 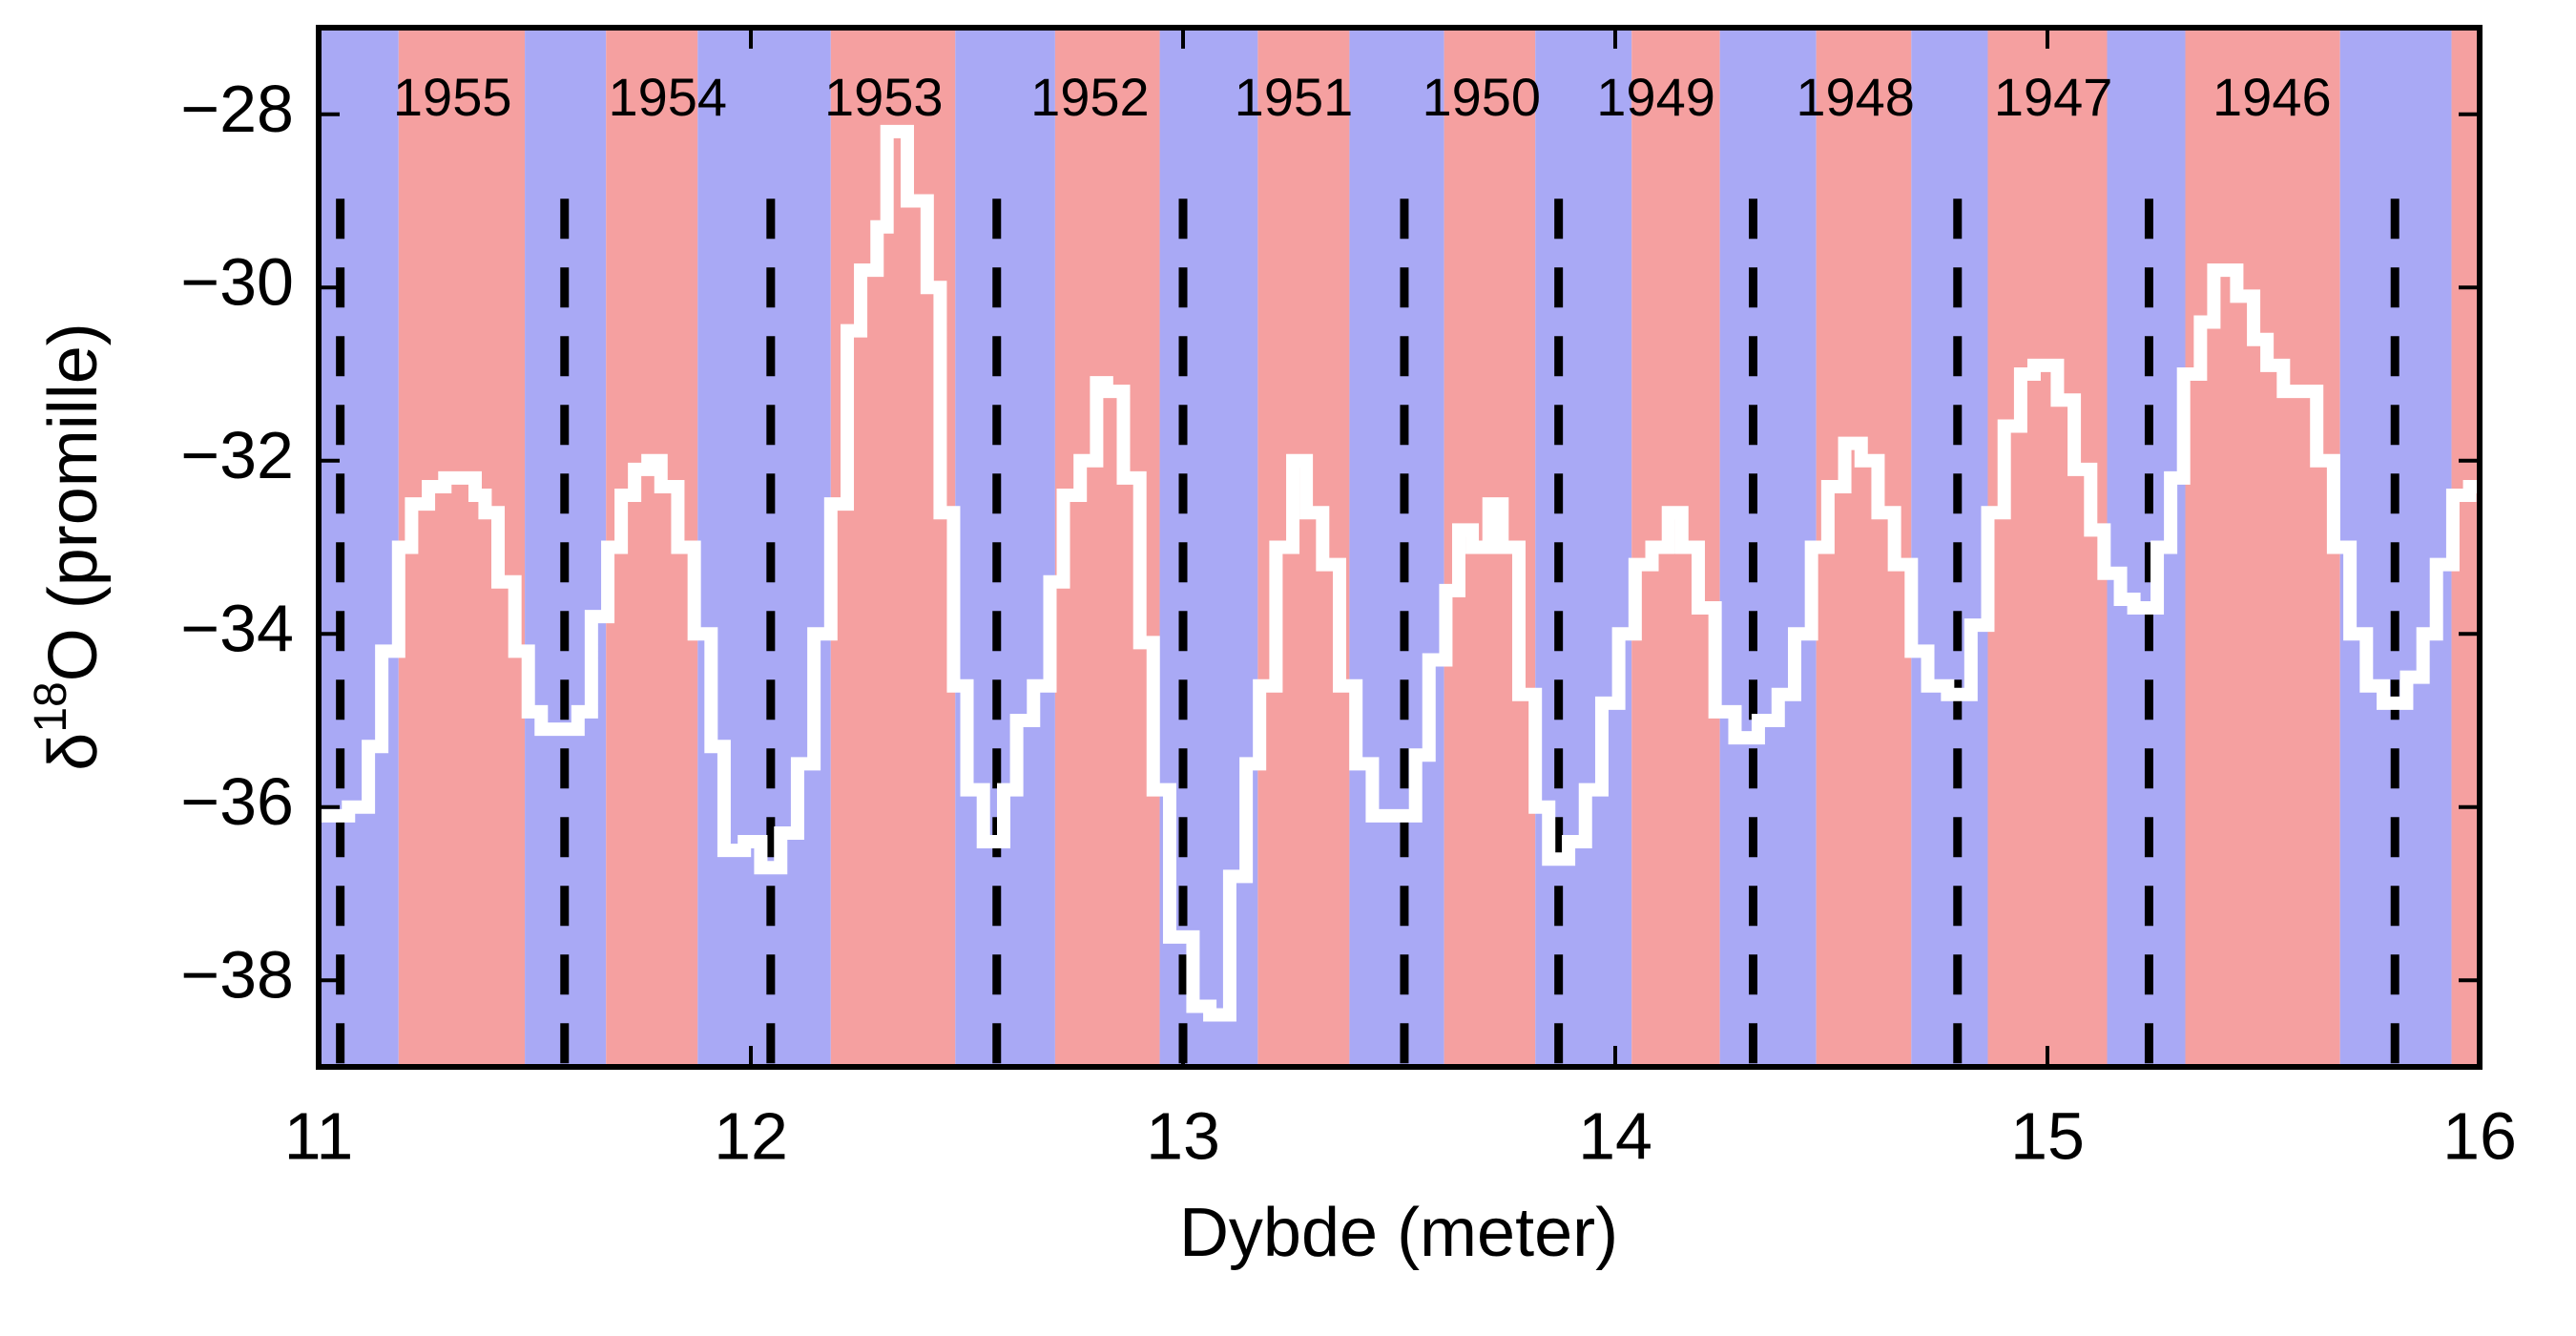 I want to click on x-tick-label: 16, so click(x=2479, y=1135).